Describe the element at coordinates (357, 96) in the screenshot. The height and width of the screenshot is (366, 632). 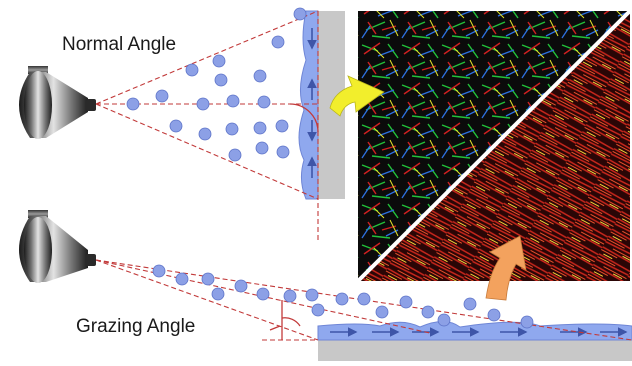
I see `yellow-arrow` at that location.